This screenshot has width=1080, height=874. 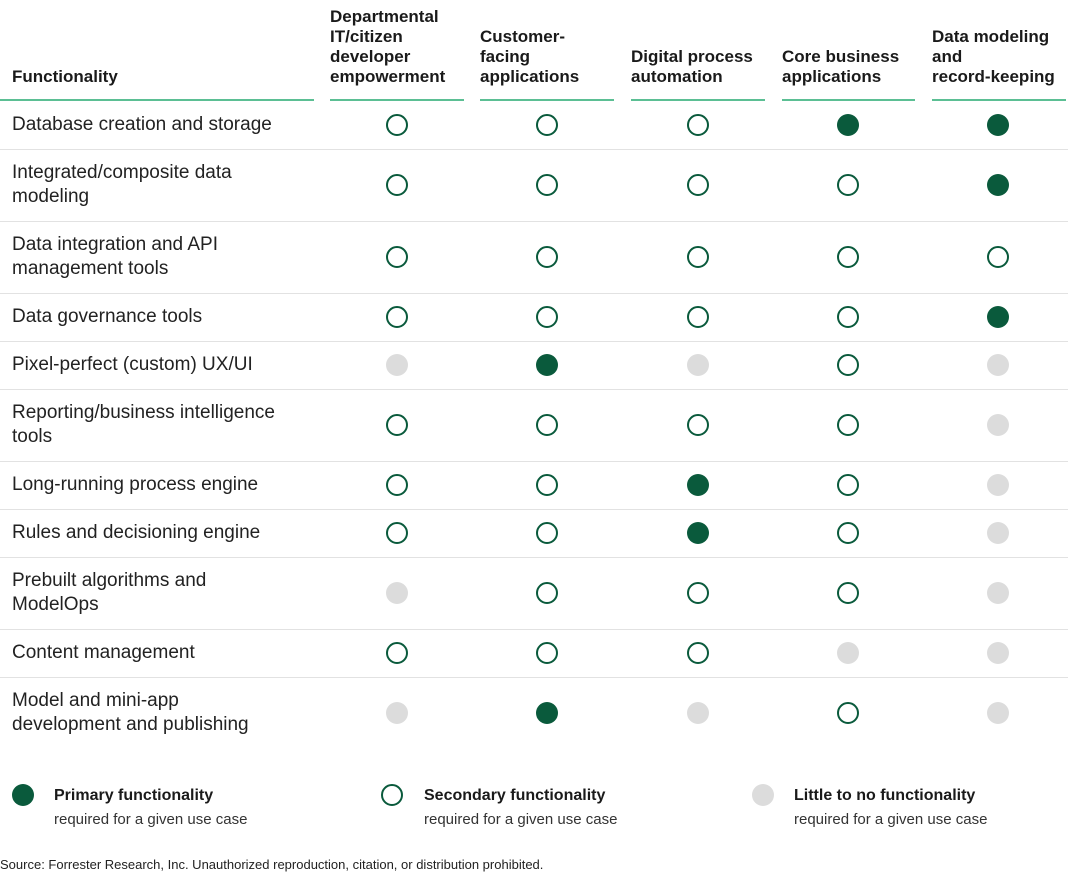 I want to click on row-label-line: Content management, so click(x=103, y=652).